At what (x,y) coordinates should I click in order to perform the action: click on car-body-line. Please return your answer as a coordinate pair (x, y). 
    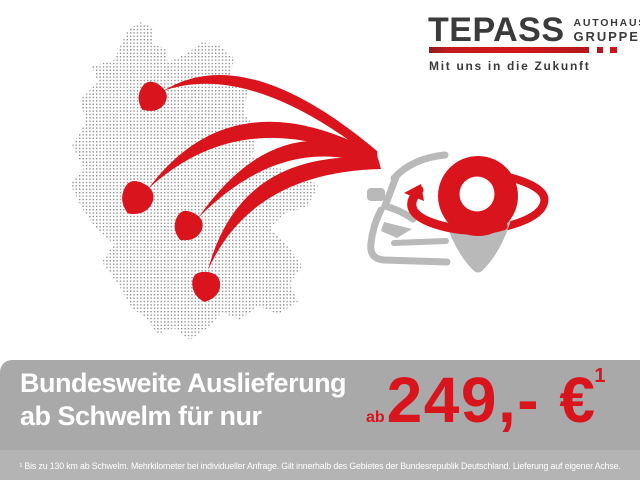
    Looking at the image, I should click on (409, 236).